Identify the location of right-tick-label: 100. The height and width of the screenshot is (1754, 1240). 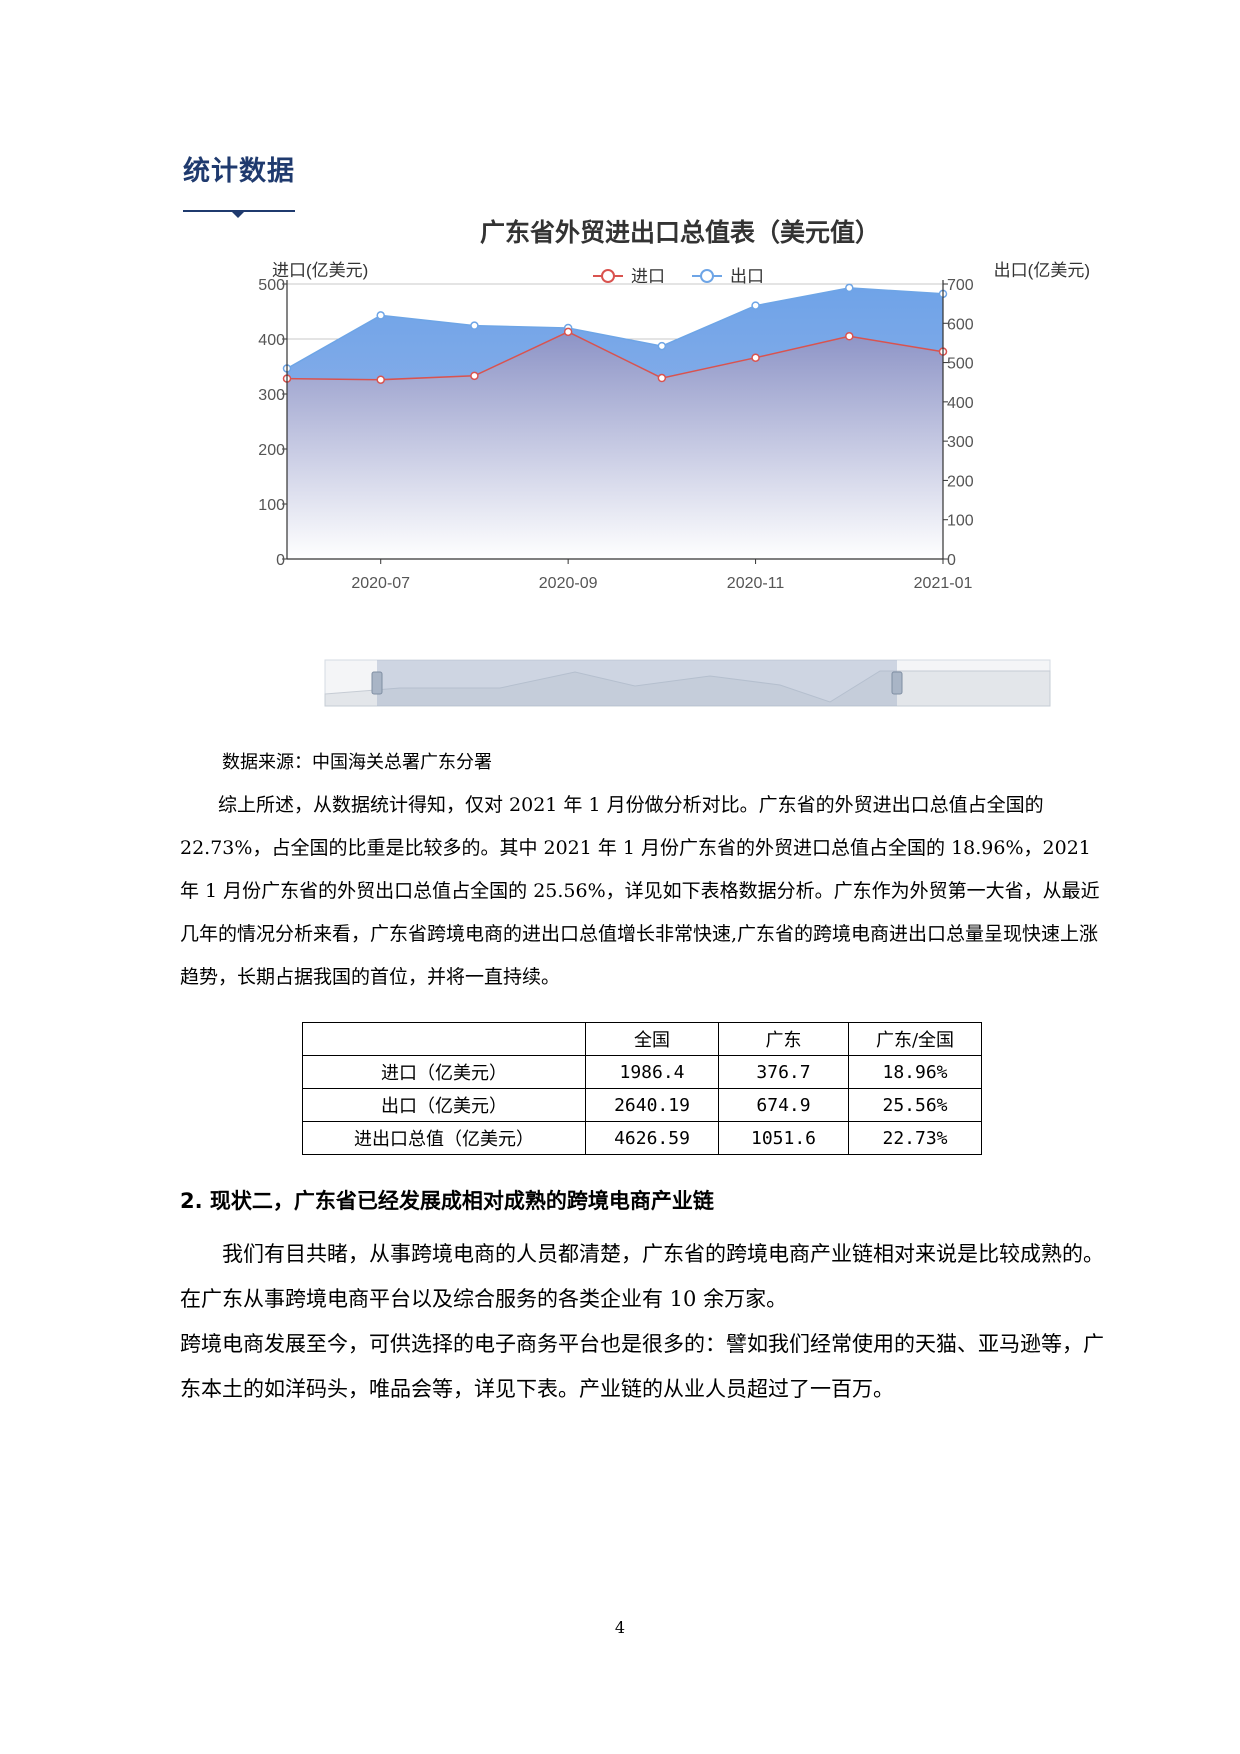
(960, 521).